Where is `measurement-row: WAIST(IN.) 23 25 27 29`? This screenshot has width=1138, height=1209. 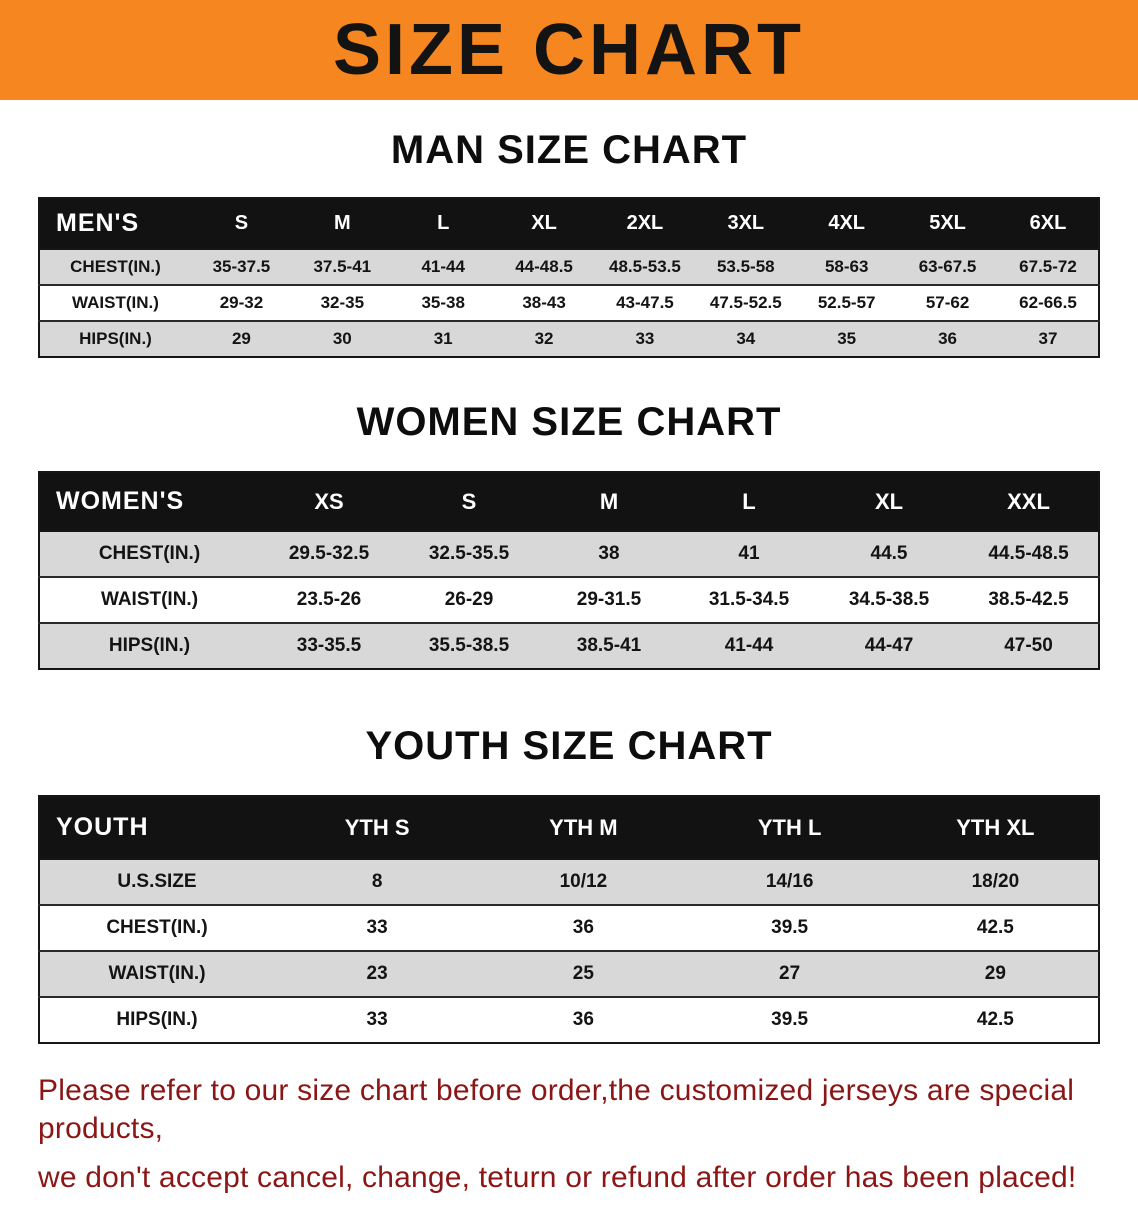 measurement-row: WAIST(IN.) 23 25 27 29 is located at coordinates (569, 974).